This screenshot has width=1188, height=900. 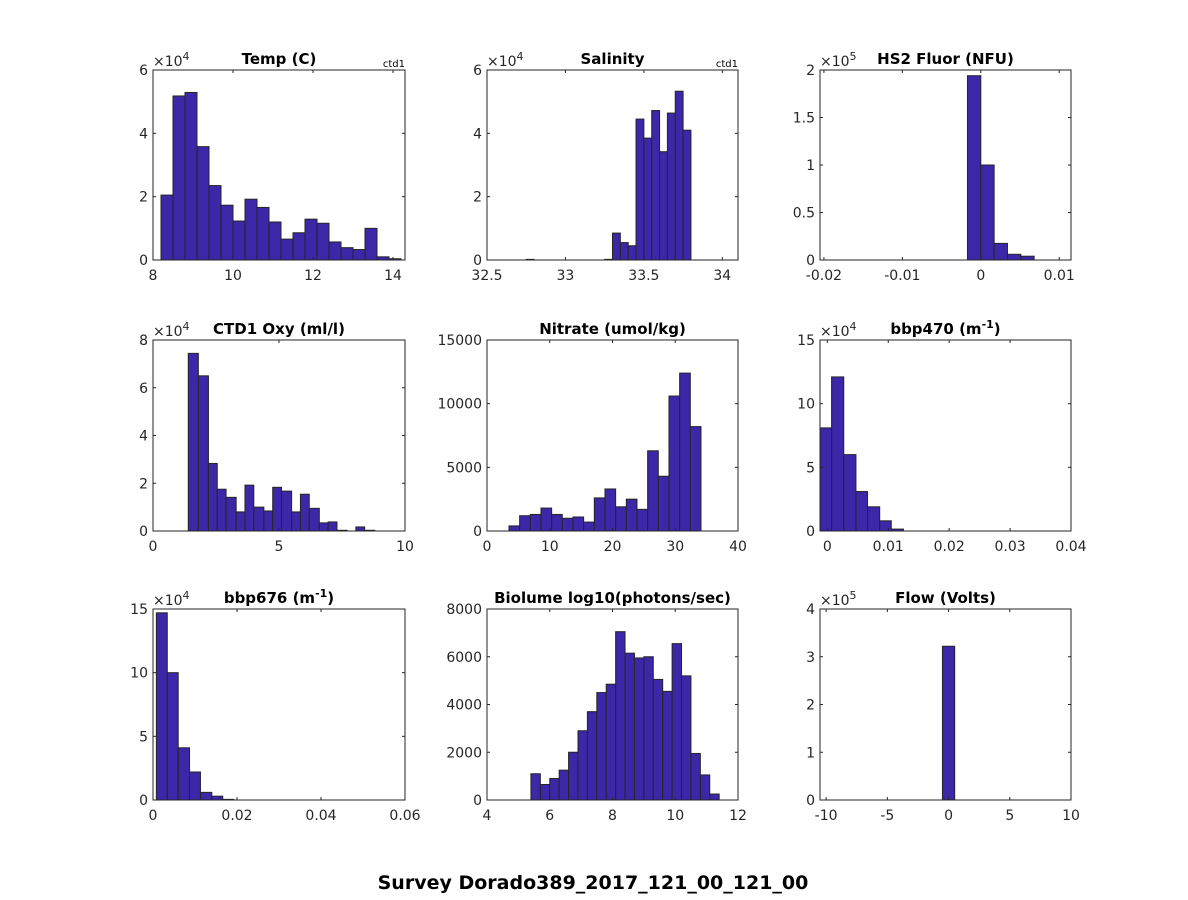 I want to click on subplot-2: 32.5 33 33.5 34 0 2 4 6 ×104 Salinity ctd1, so click(x=605, y=167).